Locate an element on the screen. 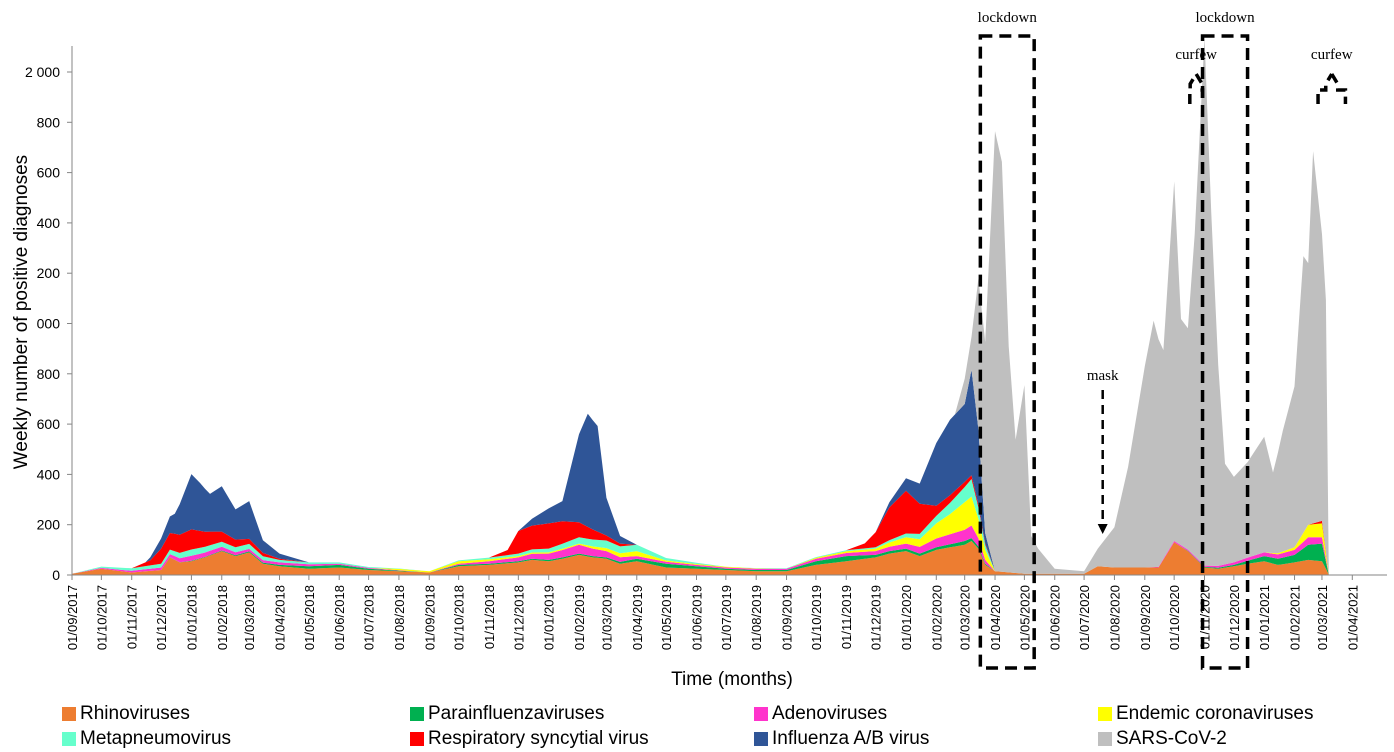 The image size is (1394, 752). x-tick-label: 01/01/2018 is located at coordinates (191, 617).